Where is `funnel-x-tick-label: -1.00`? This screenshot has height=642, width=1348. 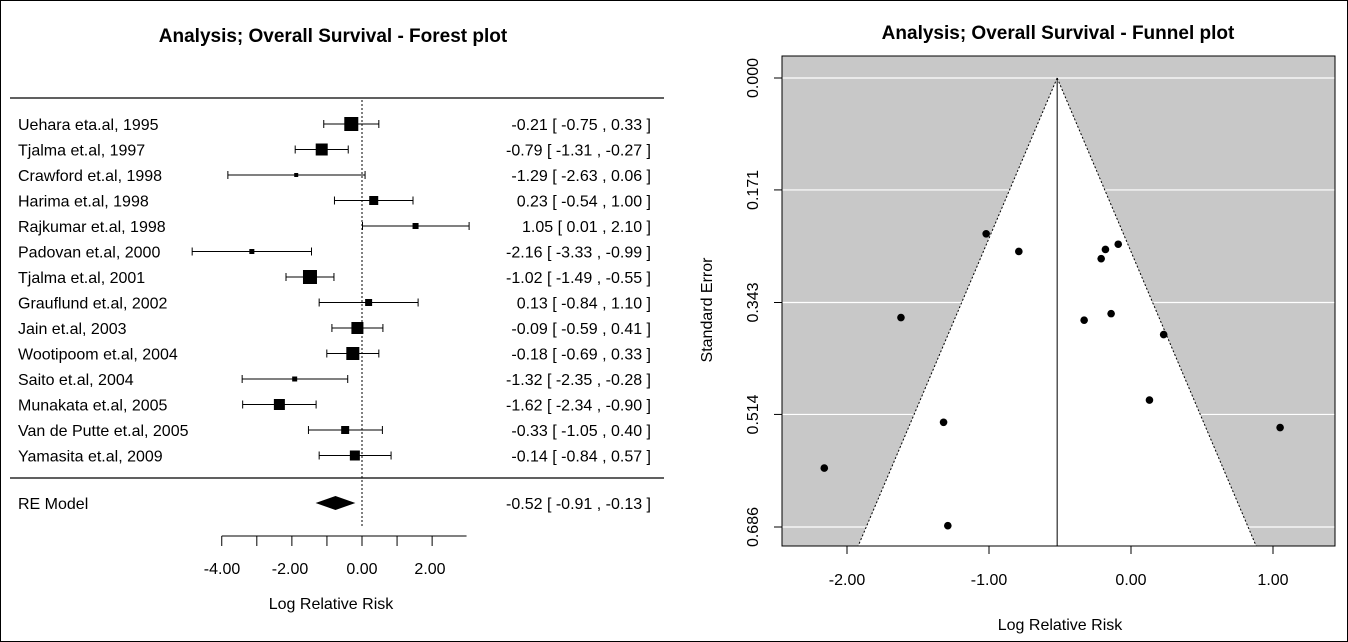 funnel-x-tick-label: -1.00 is located at coordinates (989, 580).